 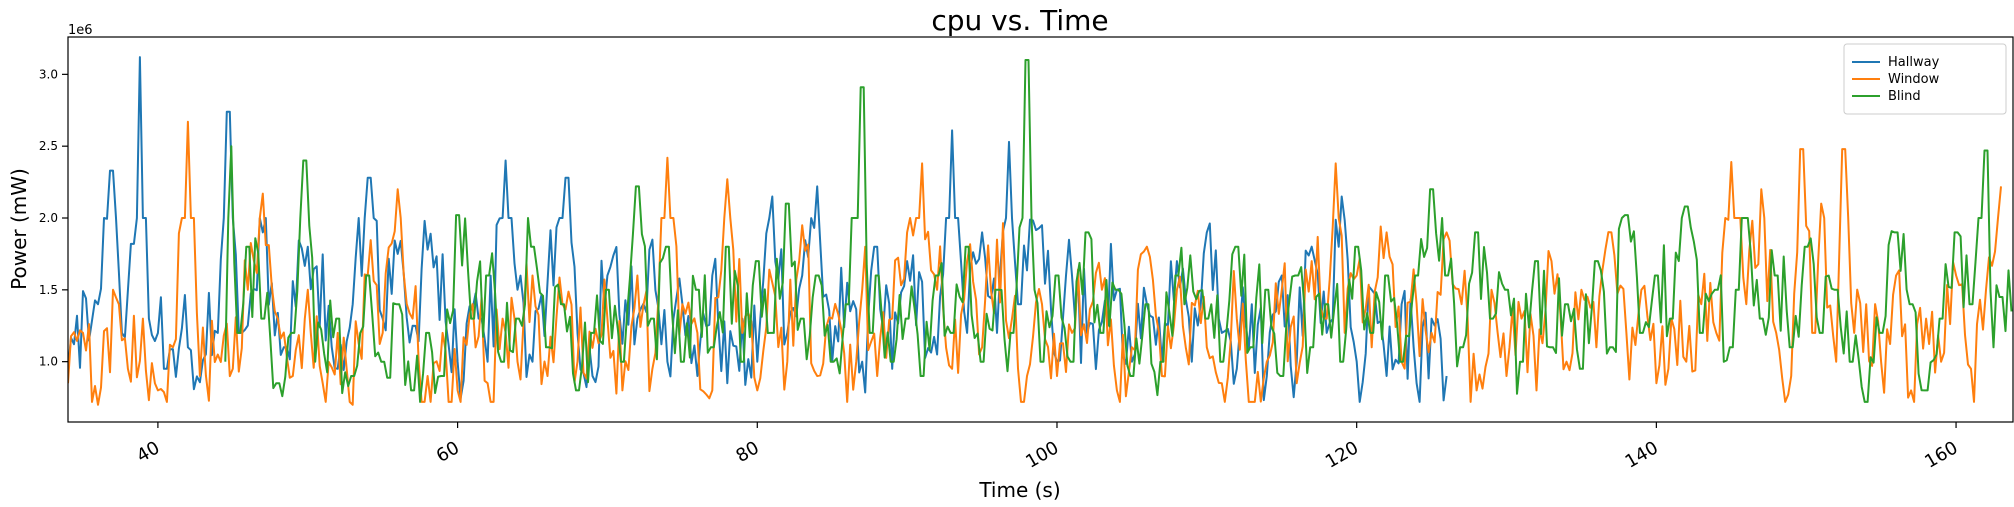 I want to click on y-tick-label: 1.5, so click(x=48, y=290).